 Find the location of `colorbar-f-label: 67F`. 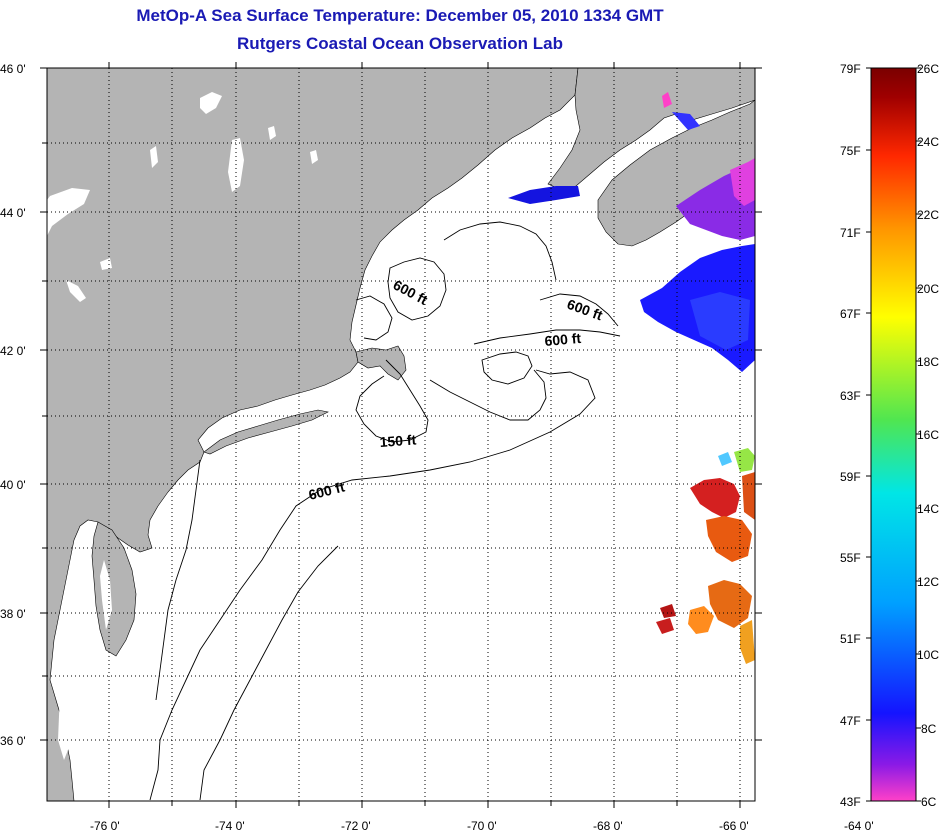

colorbar-f-label: 67F is located at coordinates (850, 314).